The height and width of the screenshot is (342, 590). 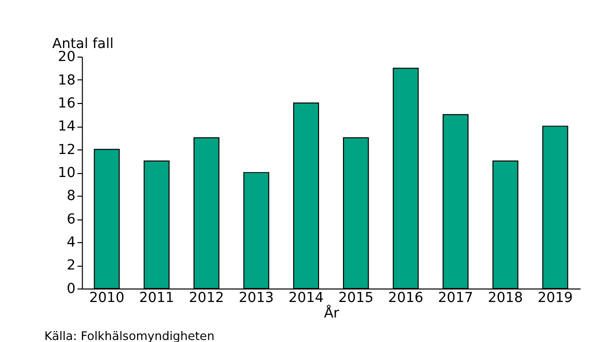 I want to click on y-axis-title: Antal fall, so click(x=83, y=44).